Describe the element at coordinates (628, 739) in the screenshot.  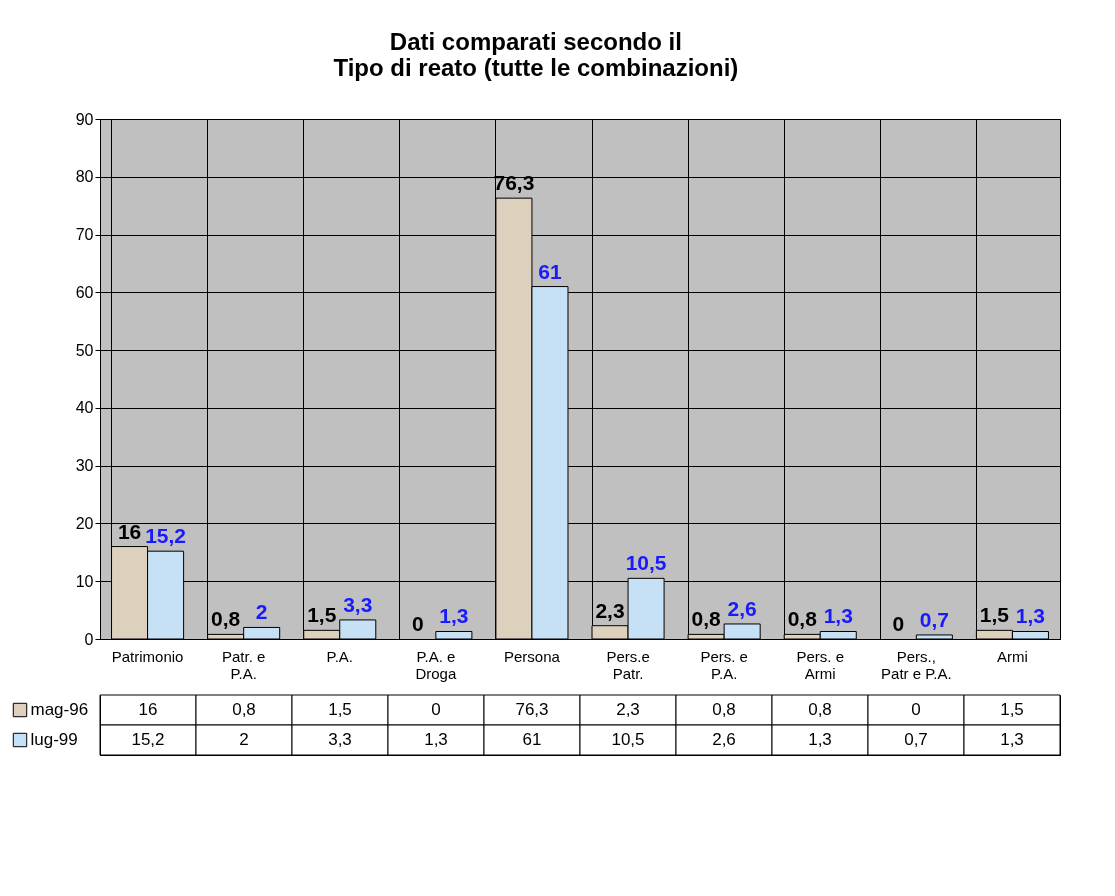
I see `data-label: 10,5` at that location.